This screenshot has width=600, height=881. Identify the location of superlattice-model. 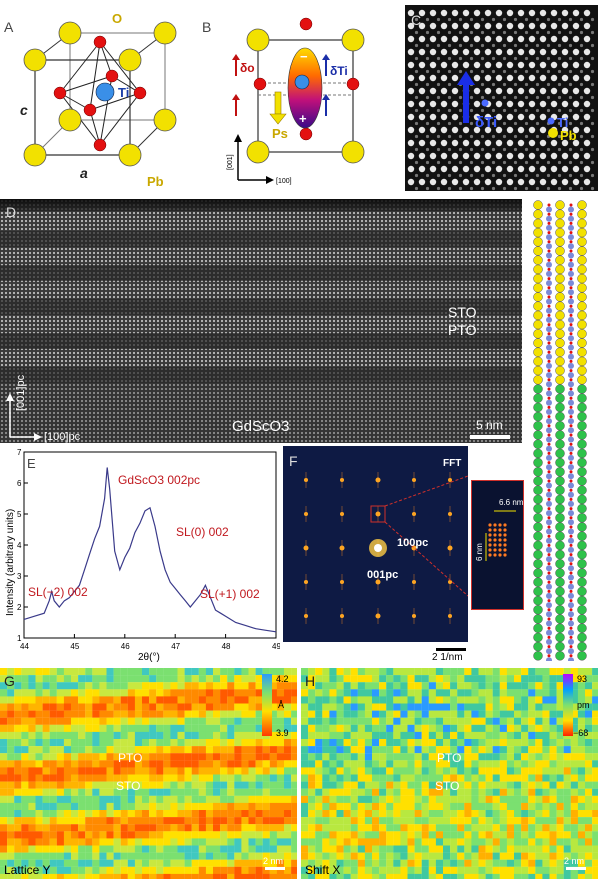
(560, 430).